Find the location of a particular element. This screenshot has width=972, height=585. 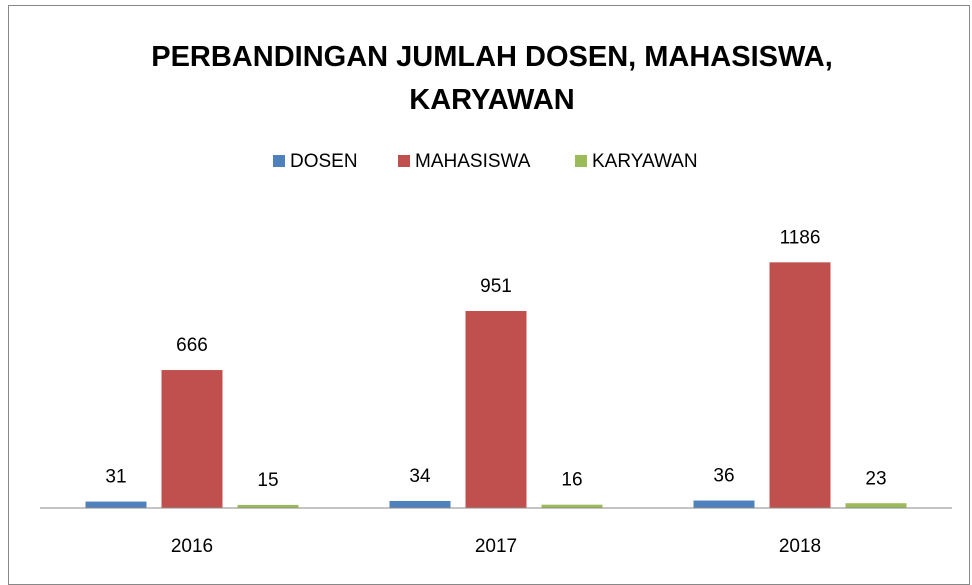

data-label: 34 is located at coordinates (420, 476).